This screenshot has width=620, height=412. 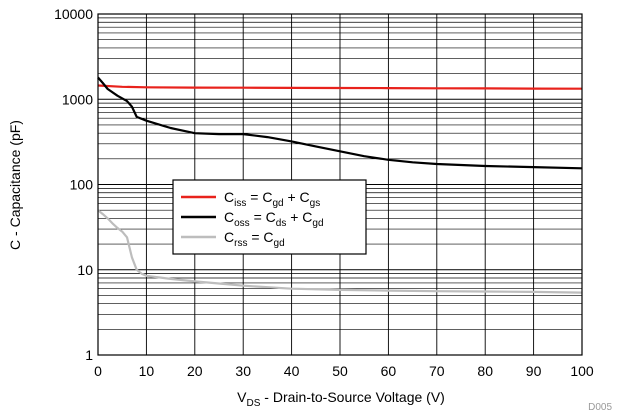 I want to click on x-tick-label: 80, so click(x=485, y=371).